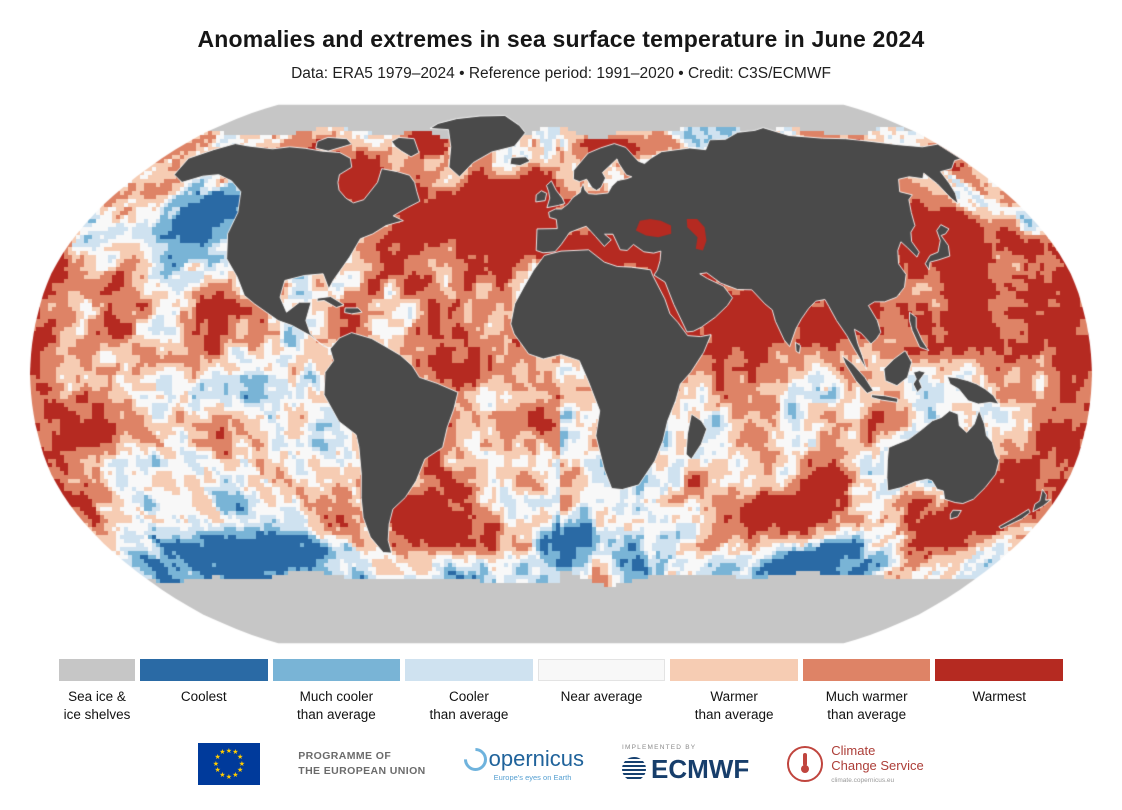 The height and width of the screenshot is (810, 1122). I want to click on c3s-name-line2: Change Service, so click(877, 765).